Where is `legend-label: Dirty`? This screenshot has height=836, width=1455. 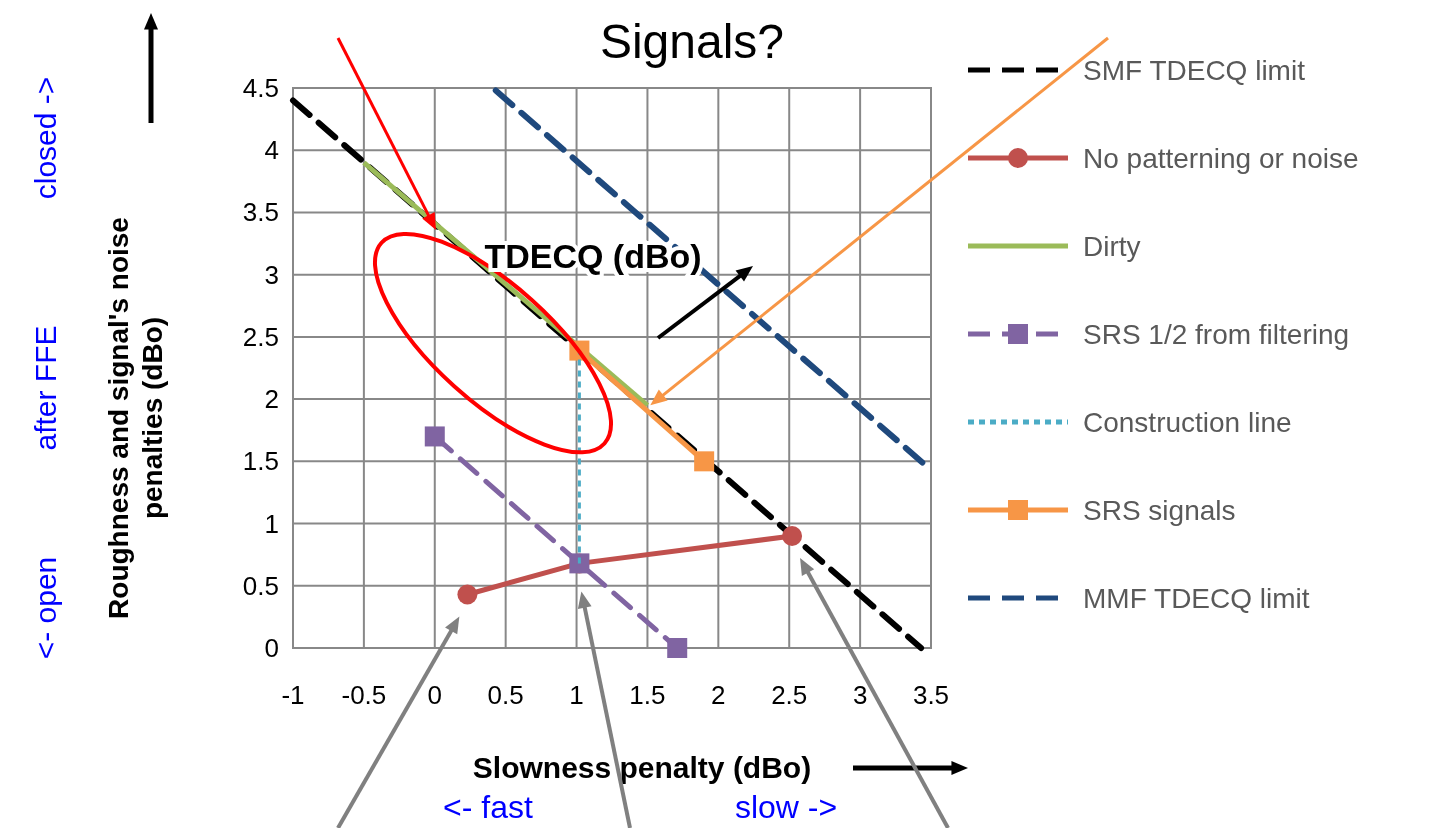
legend-label: Dirty is located at coordinates (1112, 246).